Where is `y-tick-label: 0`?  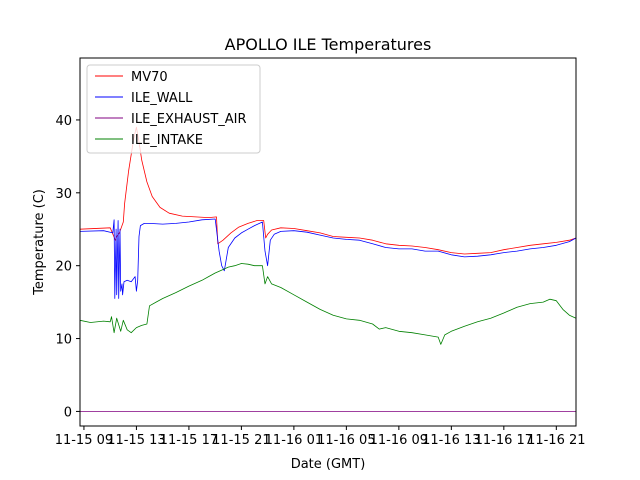
y-tick-label: 0 is located at coordinates (68, 412).